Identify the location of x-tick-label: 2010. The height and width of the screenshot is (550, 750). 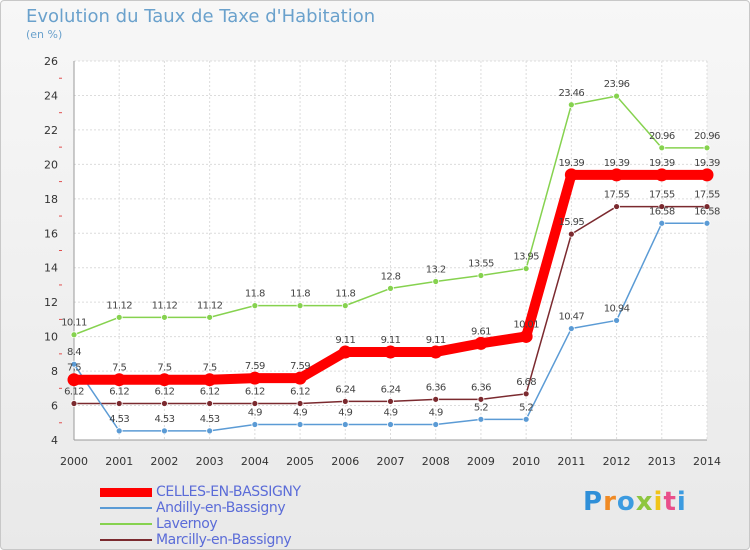
(526, 461).